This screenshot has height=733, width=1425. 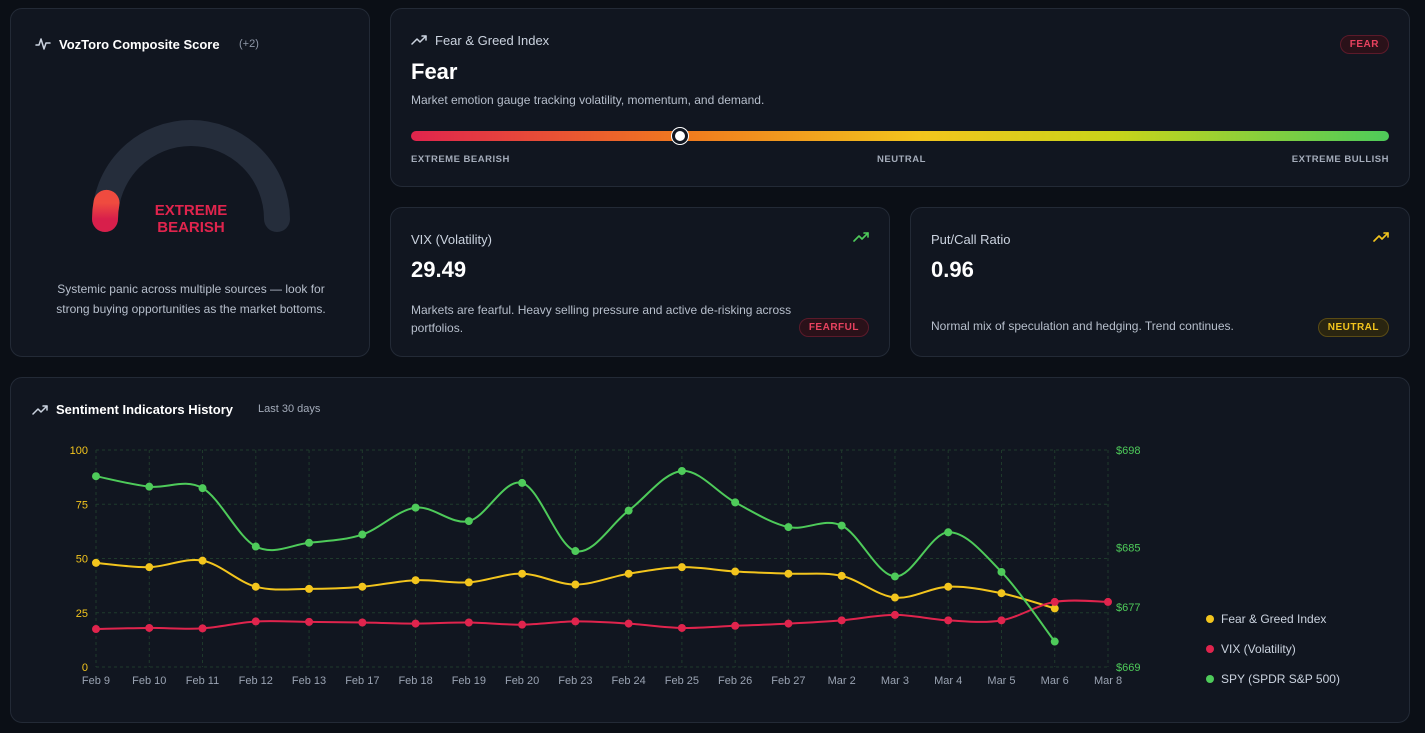 What do you see at coordinates (948, 681) in the screenshot?
I see `x-tick-label: Mar 4` at bounding box center [948, 681].